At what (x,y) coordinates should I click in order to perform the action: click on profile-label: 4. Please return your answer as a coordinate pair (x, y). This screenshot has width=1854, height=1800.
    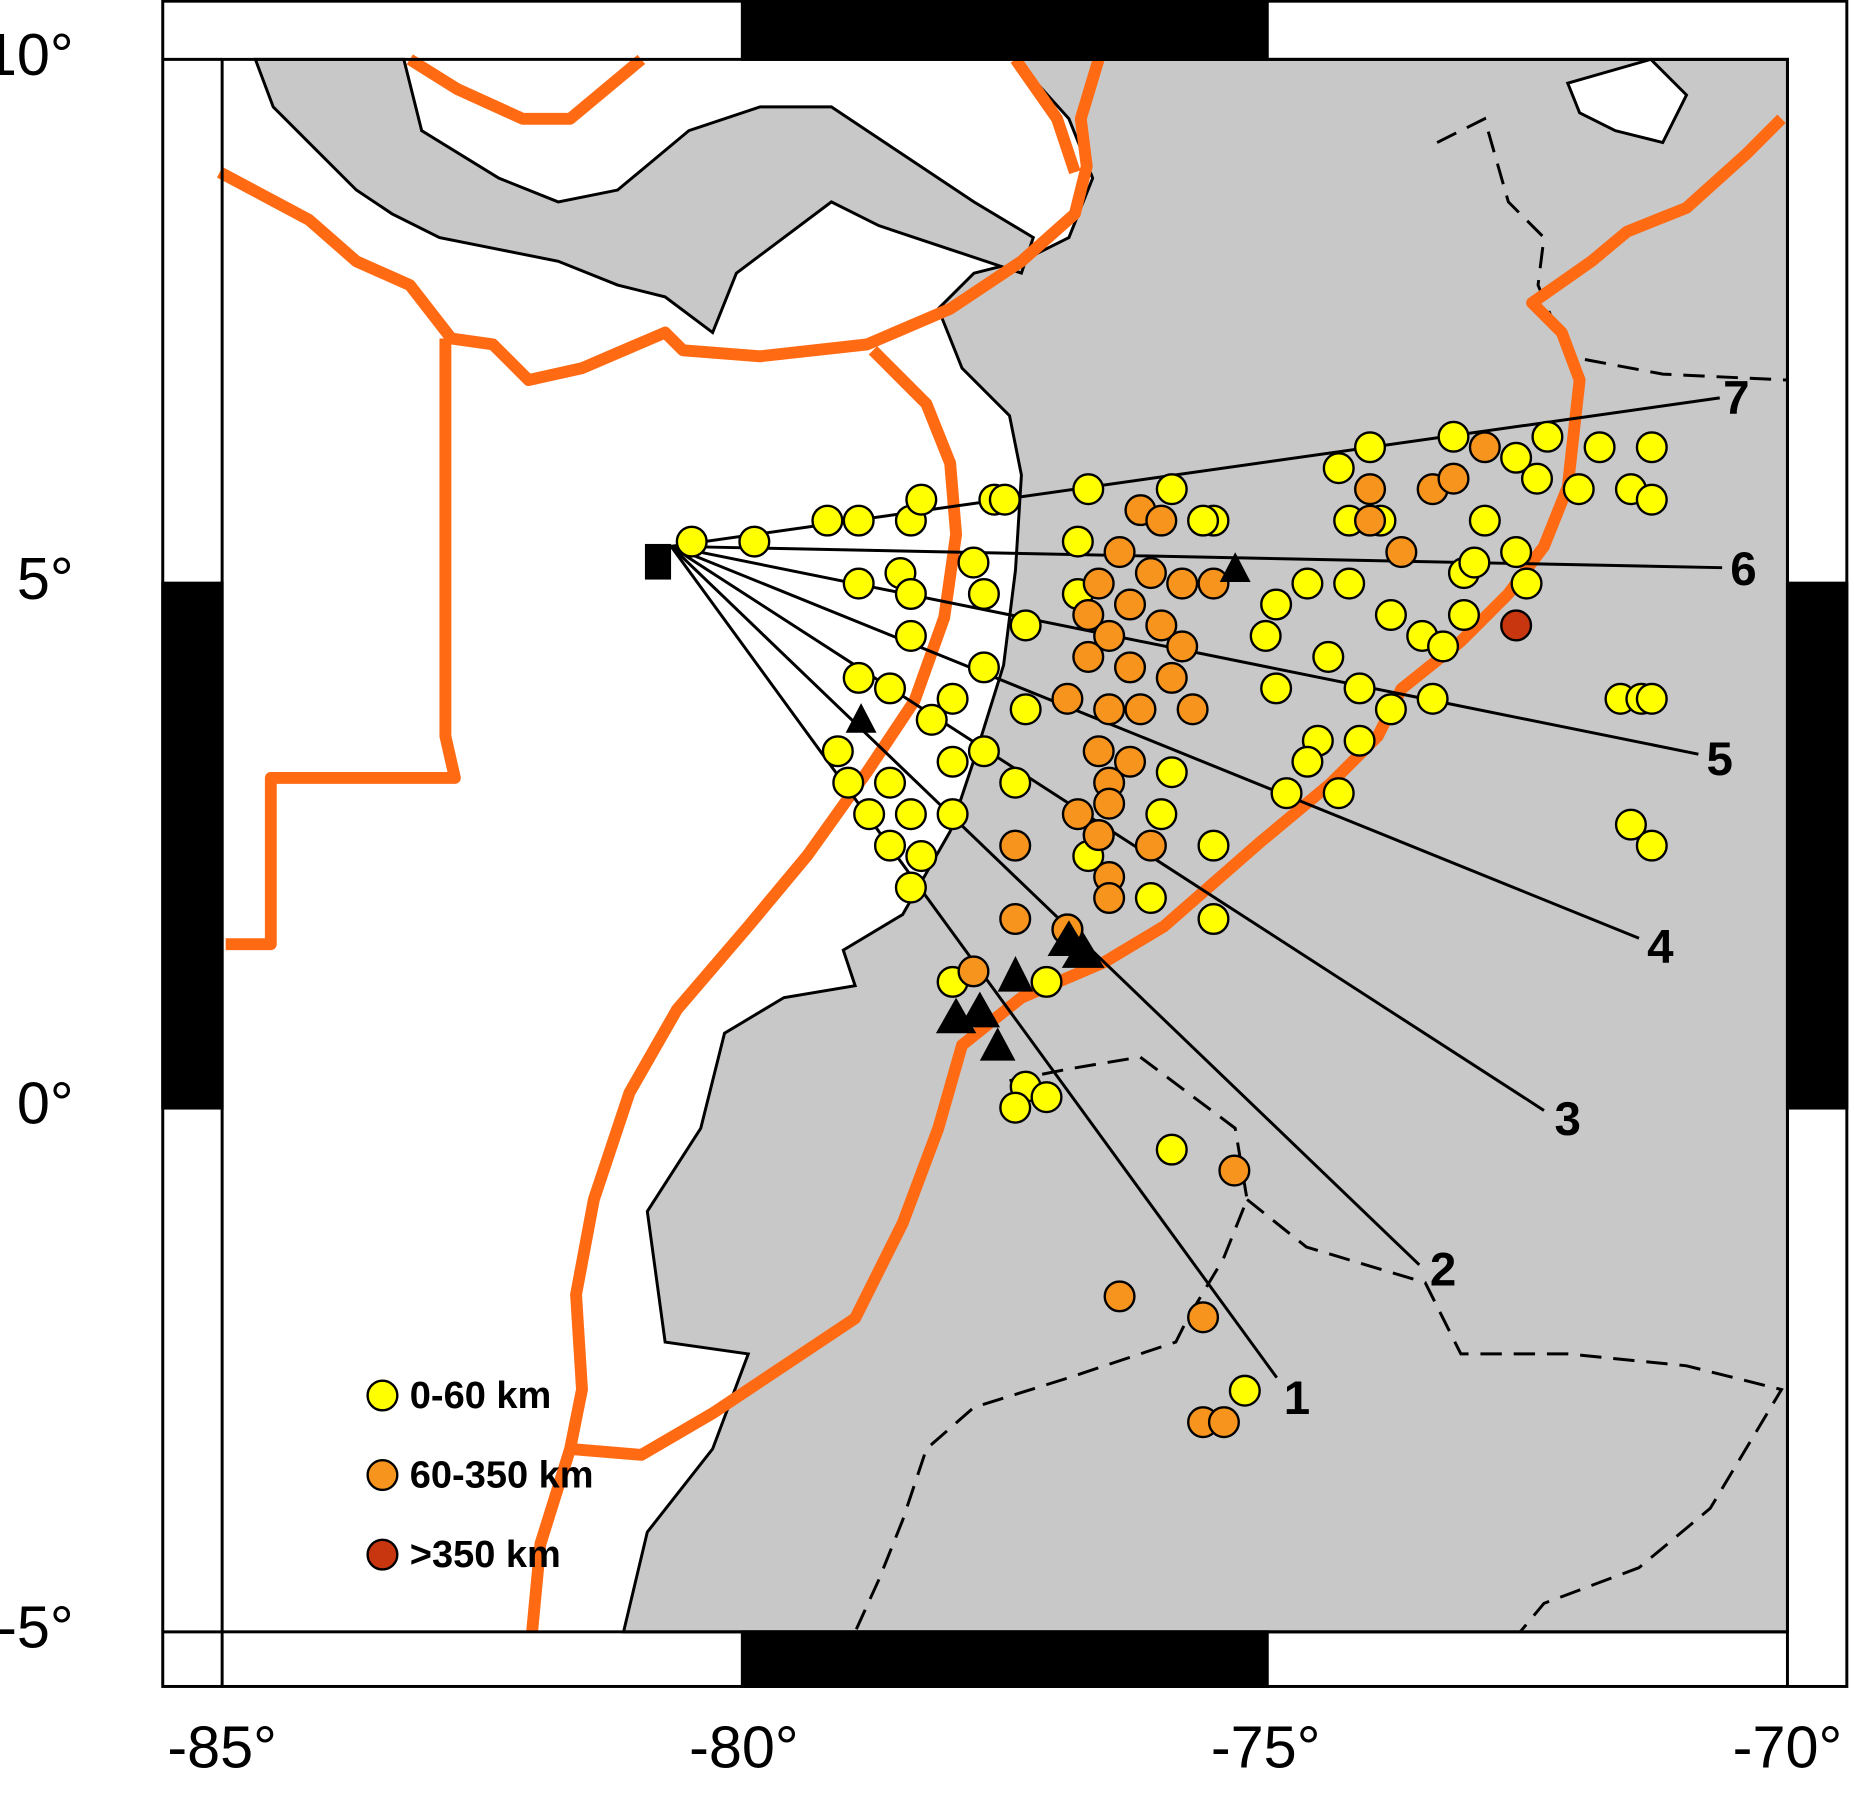
    Looking at the image, I should click on (1660, 947).